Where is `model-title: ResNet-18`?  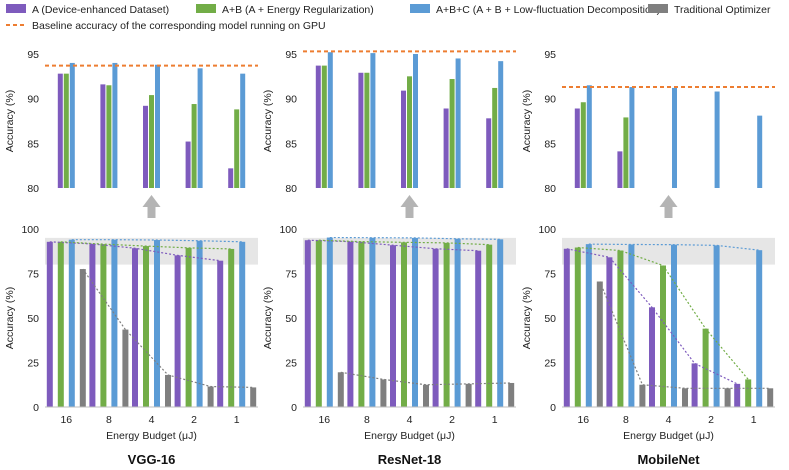
model-title: ResNet-18 is located at coordinates (410, 459).